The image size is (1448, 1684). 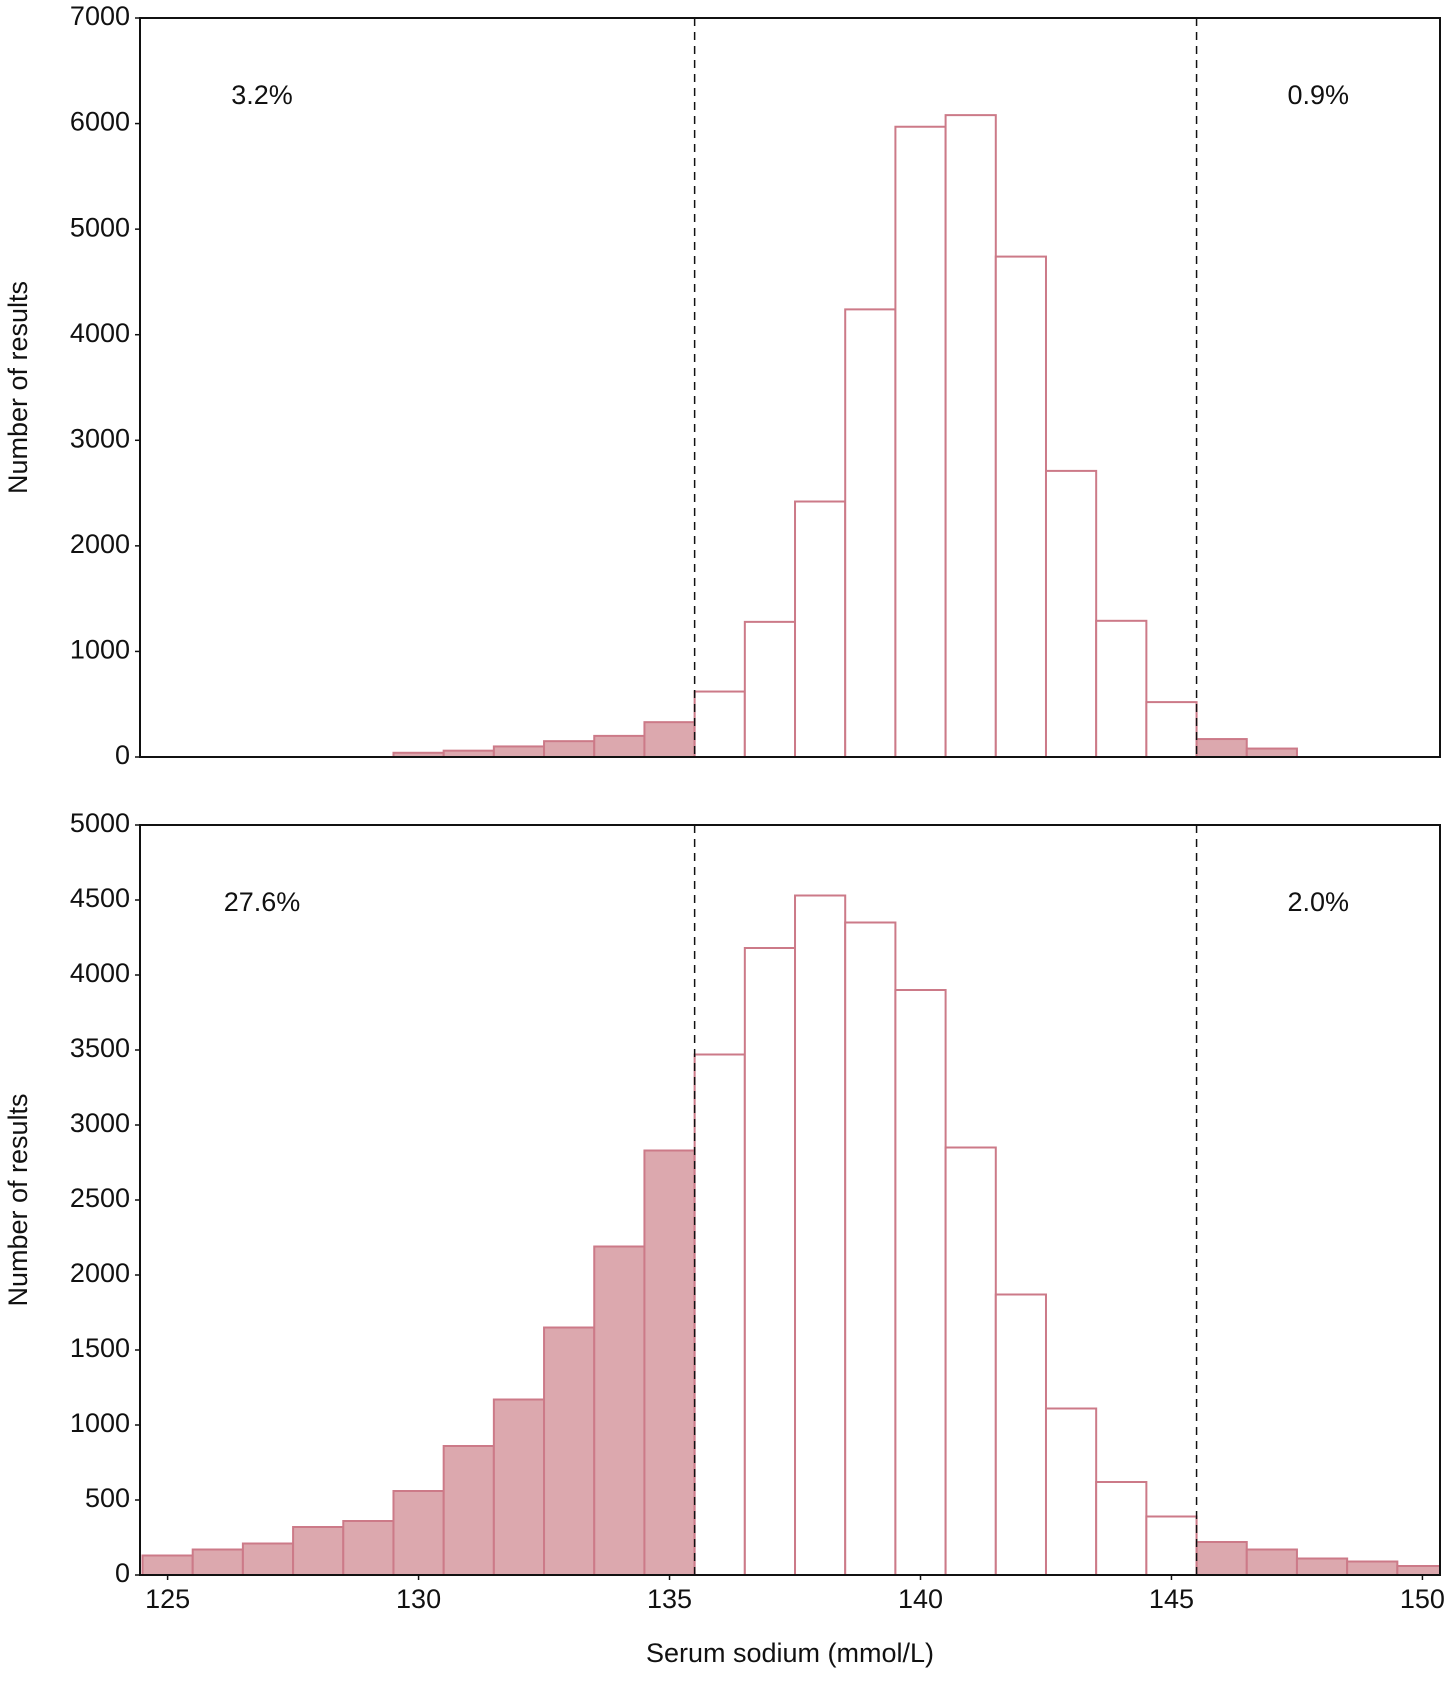 What do you see at coordinates (100, 122) in the screenshot?
I see `y-tick-label: 6000` at bounding box center [100, 122].